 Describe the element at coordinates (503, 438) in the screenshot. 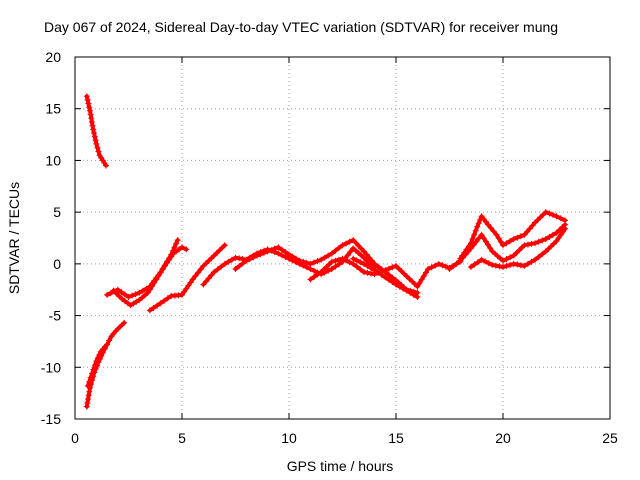

I see `x-tick-label: 20` at that location.